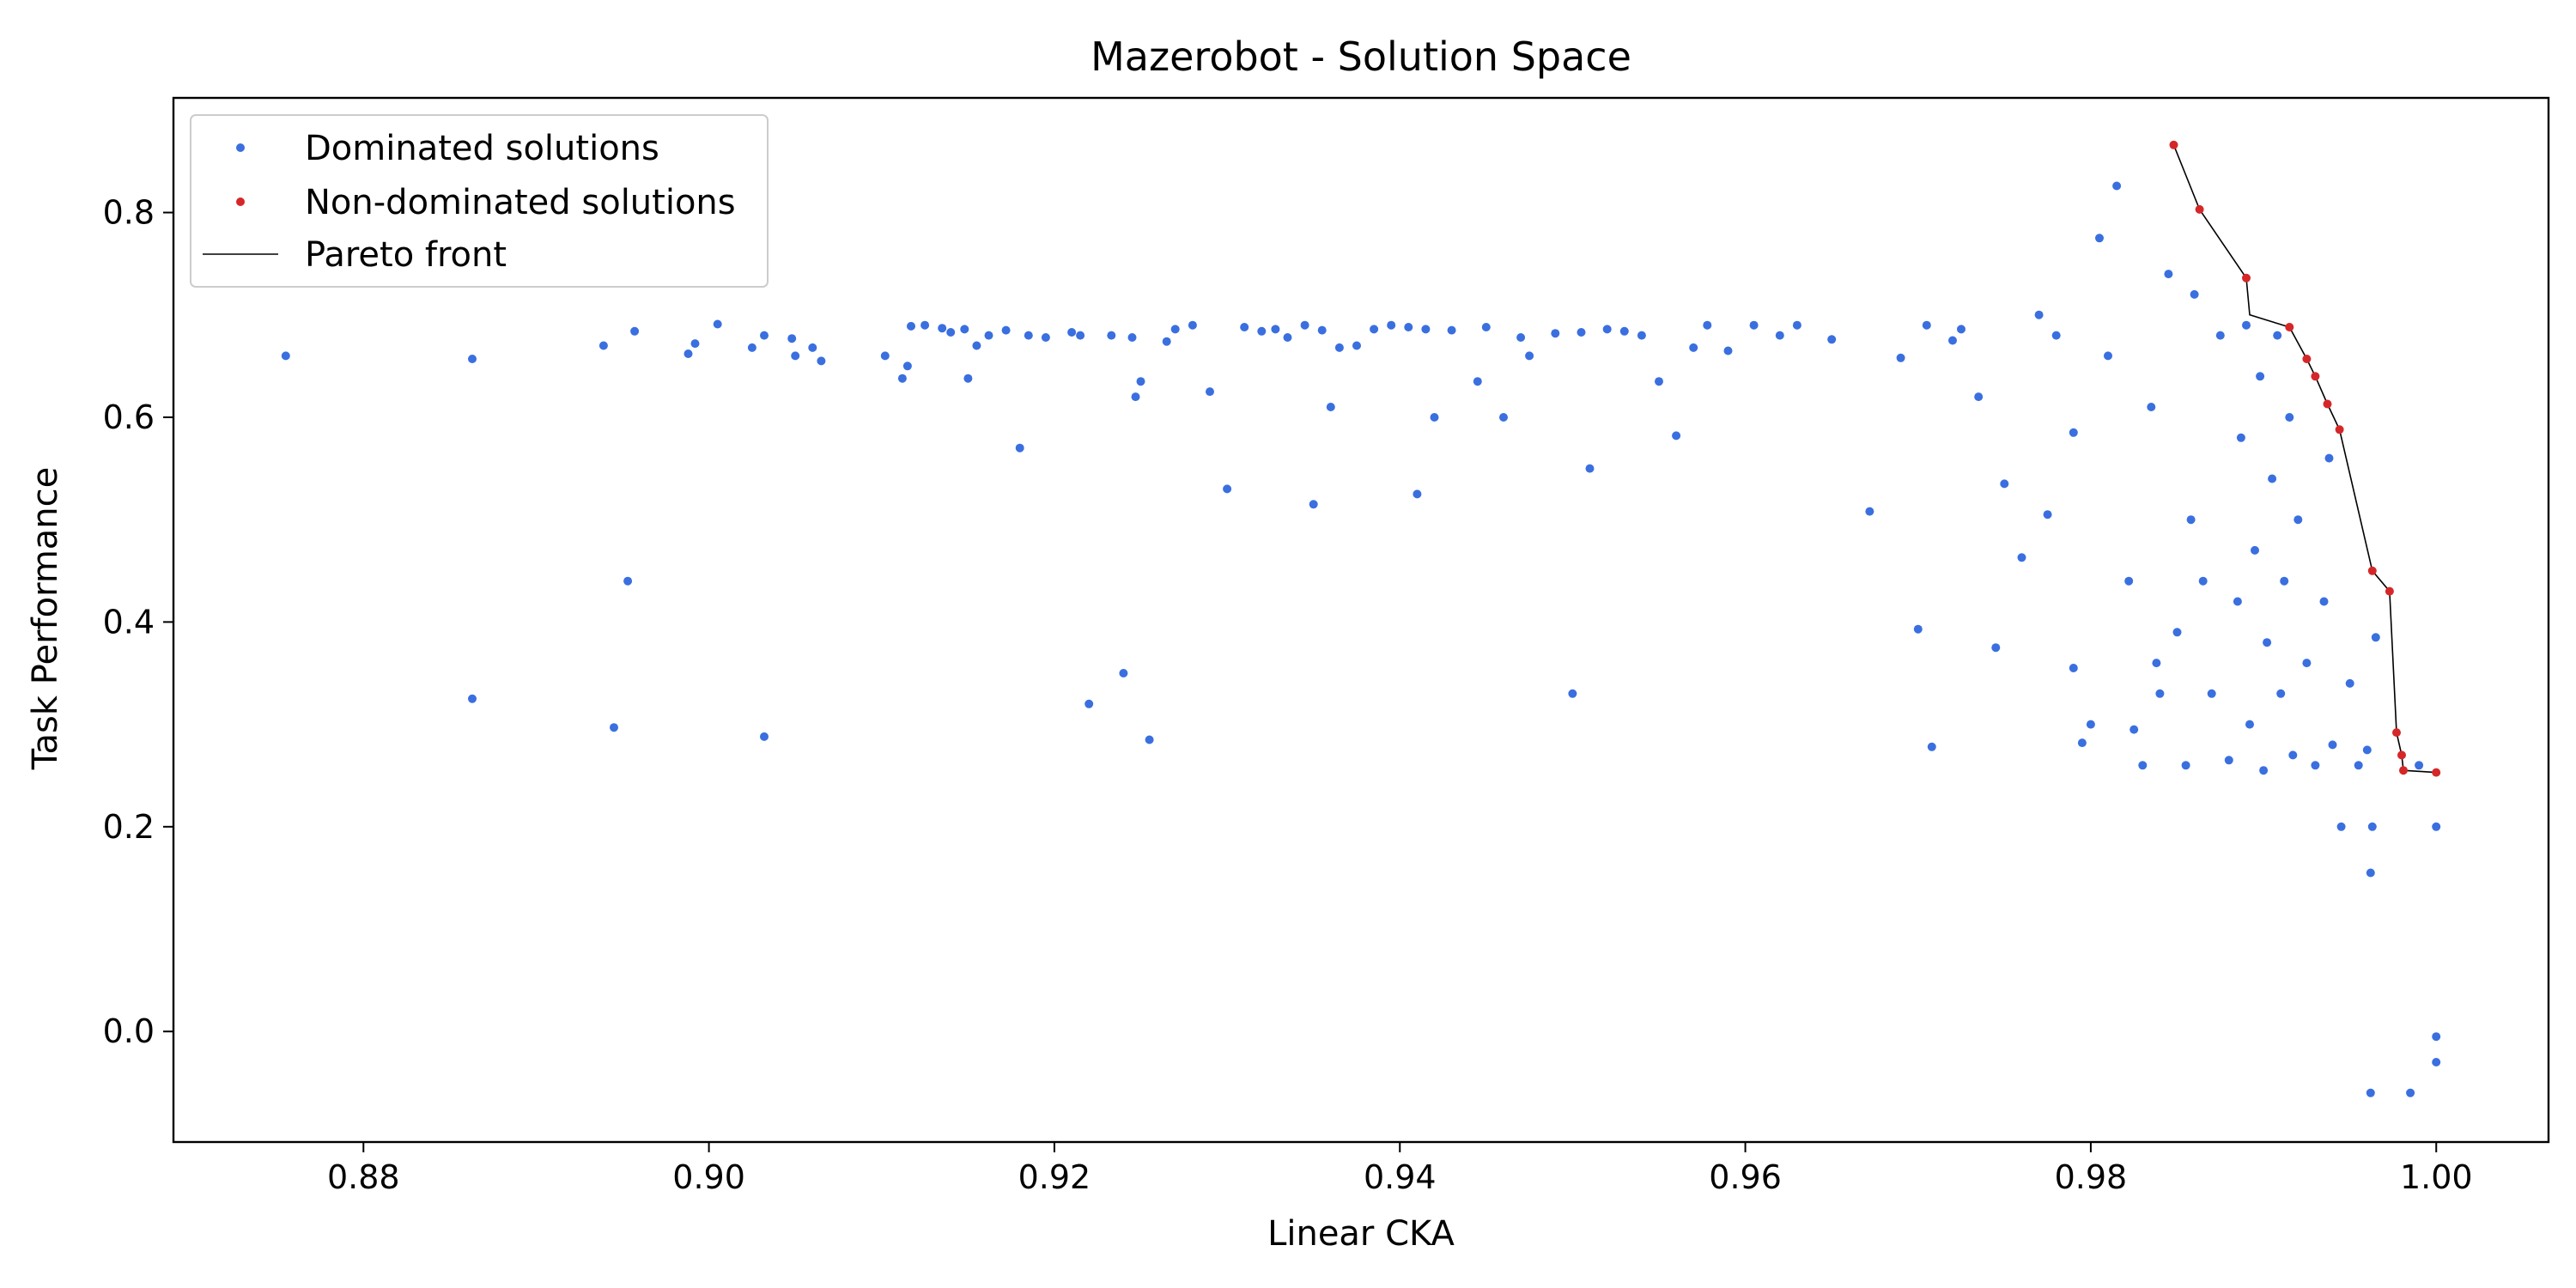 The height and width of the screenshot is (1288, 2576). I want to click on x-tick-label: 1.00, so click(2436, 1177).